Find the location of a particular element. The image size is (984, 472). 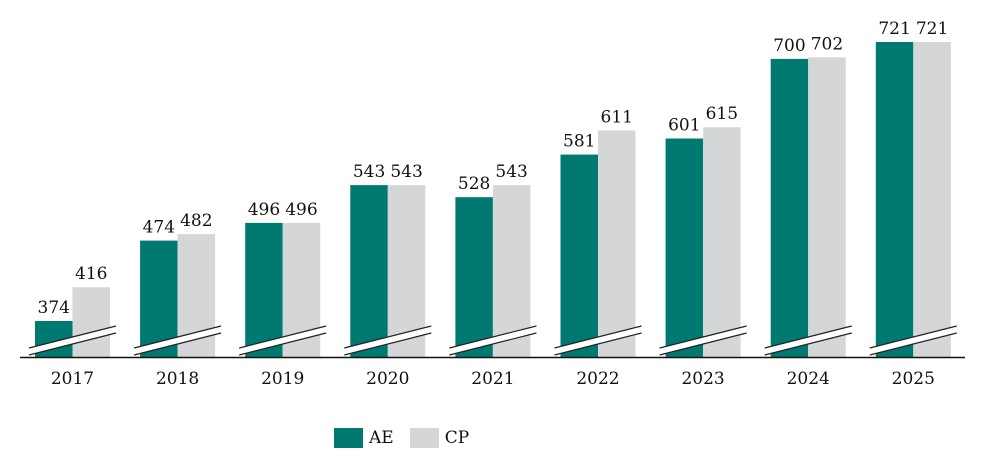

data-label-cp-2020: 543 is located at coordinates (406, 172).